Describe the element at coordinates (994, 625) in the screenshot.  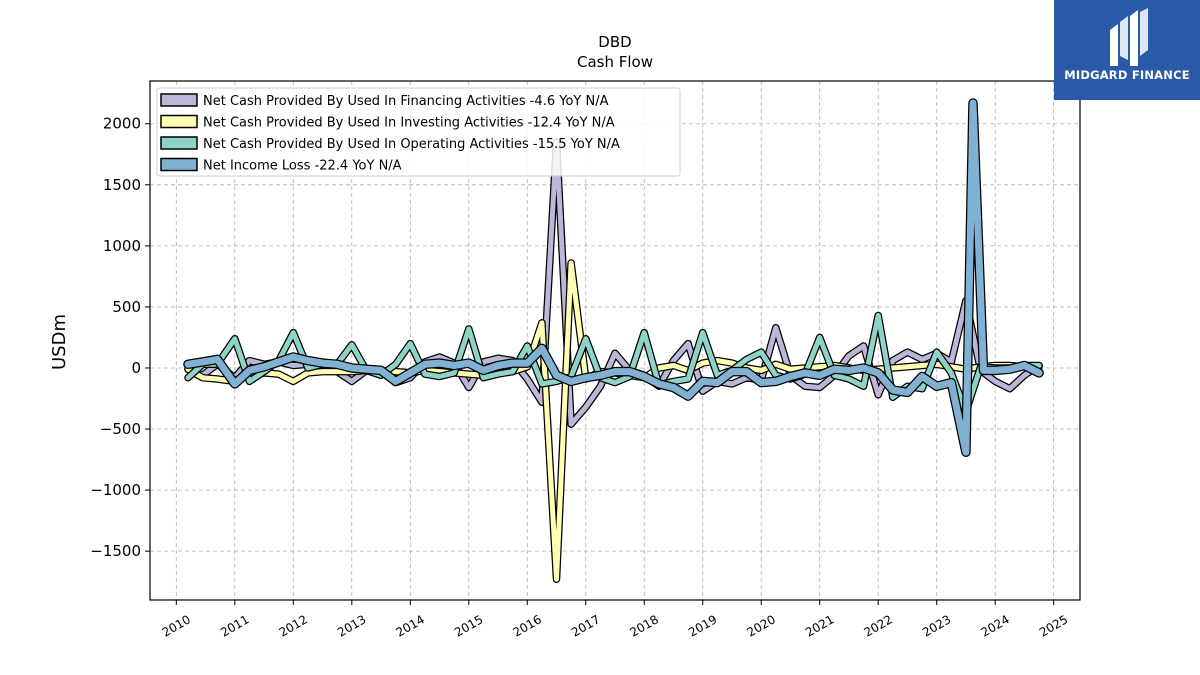
I see `x-tick-label: 2024` at that location.